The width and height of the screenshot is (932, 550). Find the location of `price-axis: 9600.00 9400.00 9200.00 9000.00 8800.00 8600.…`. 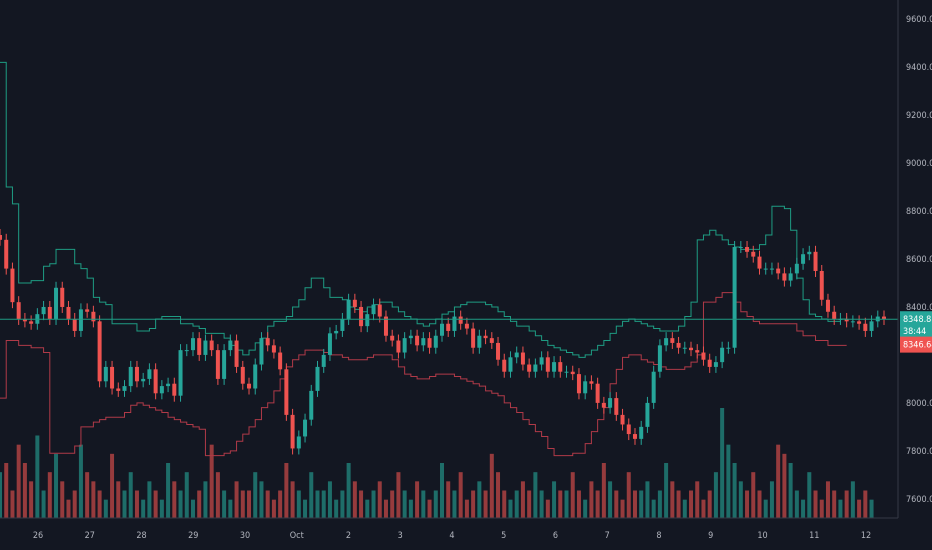

price-axis: 9600.00 9400.00 9200.00 9000.00 8800.00 8600.… is located at coordinates (919, 260).